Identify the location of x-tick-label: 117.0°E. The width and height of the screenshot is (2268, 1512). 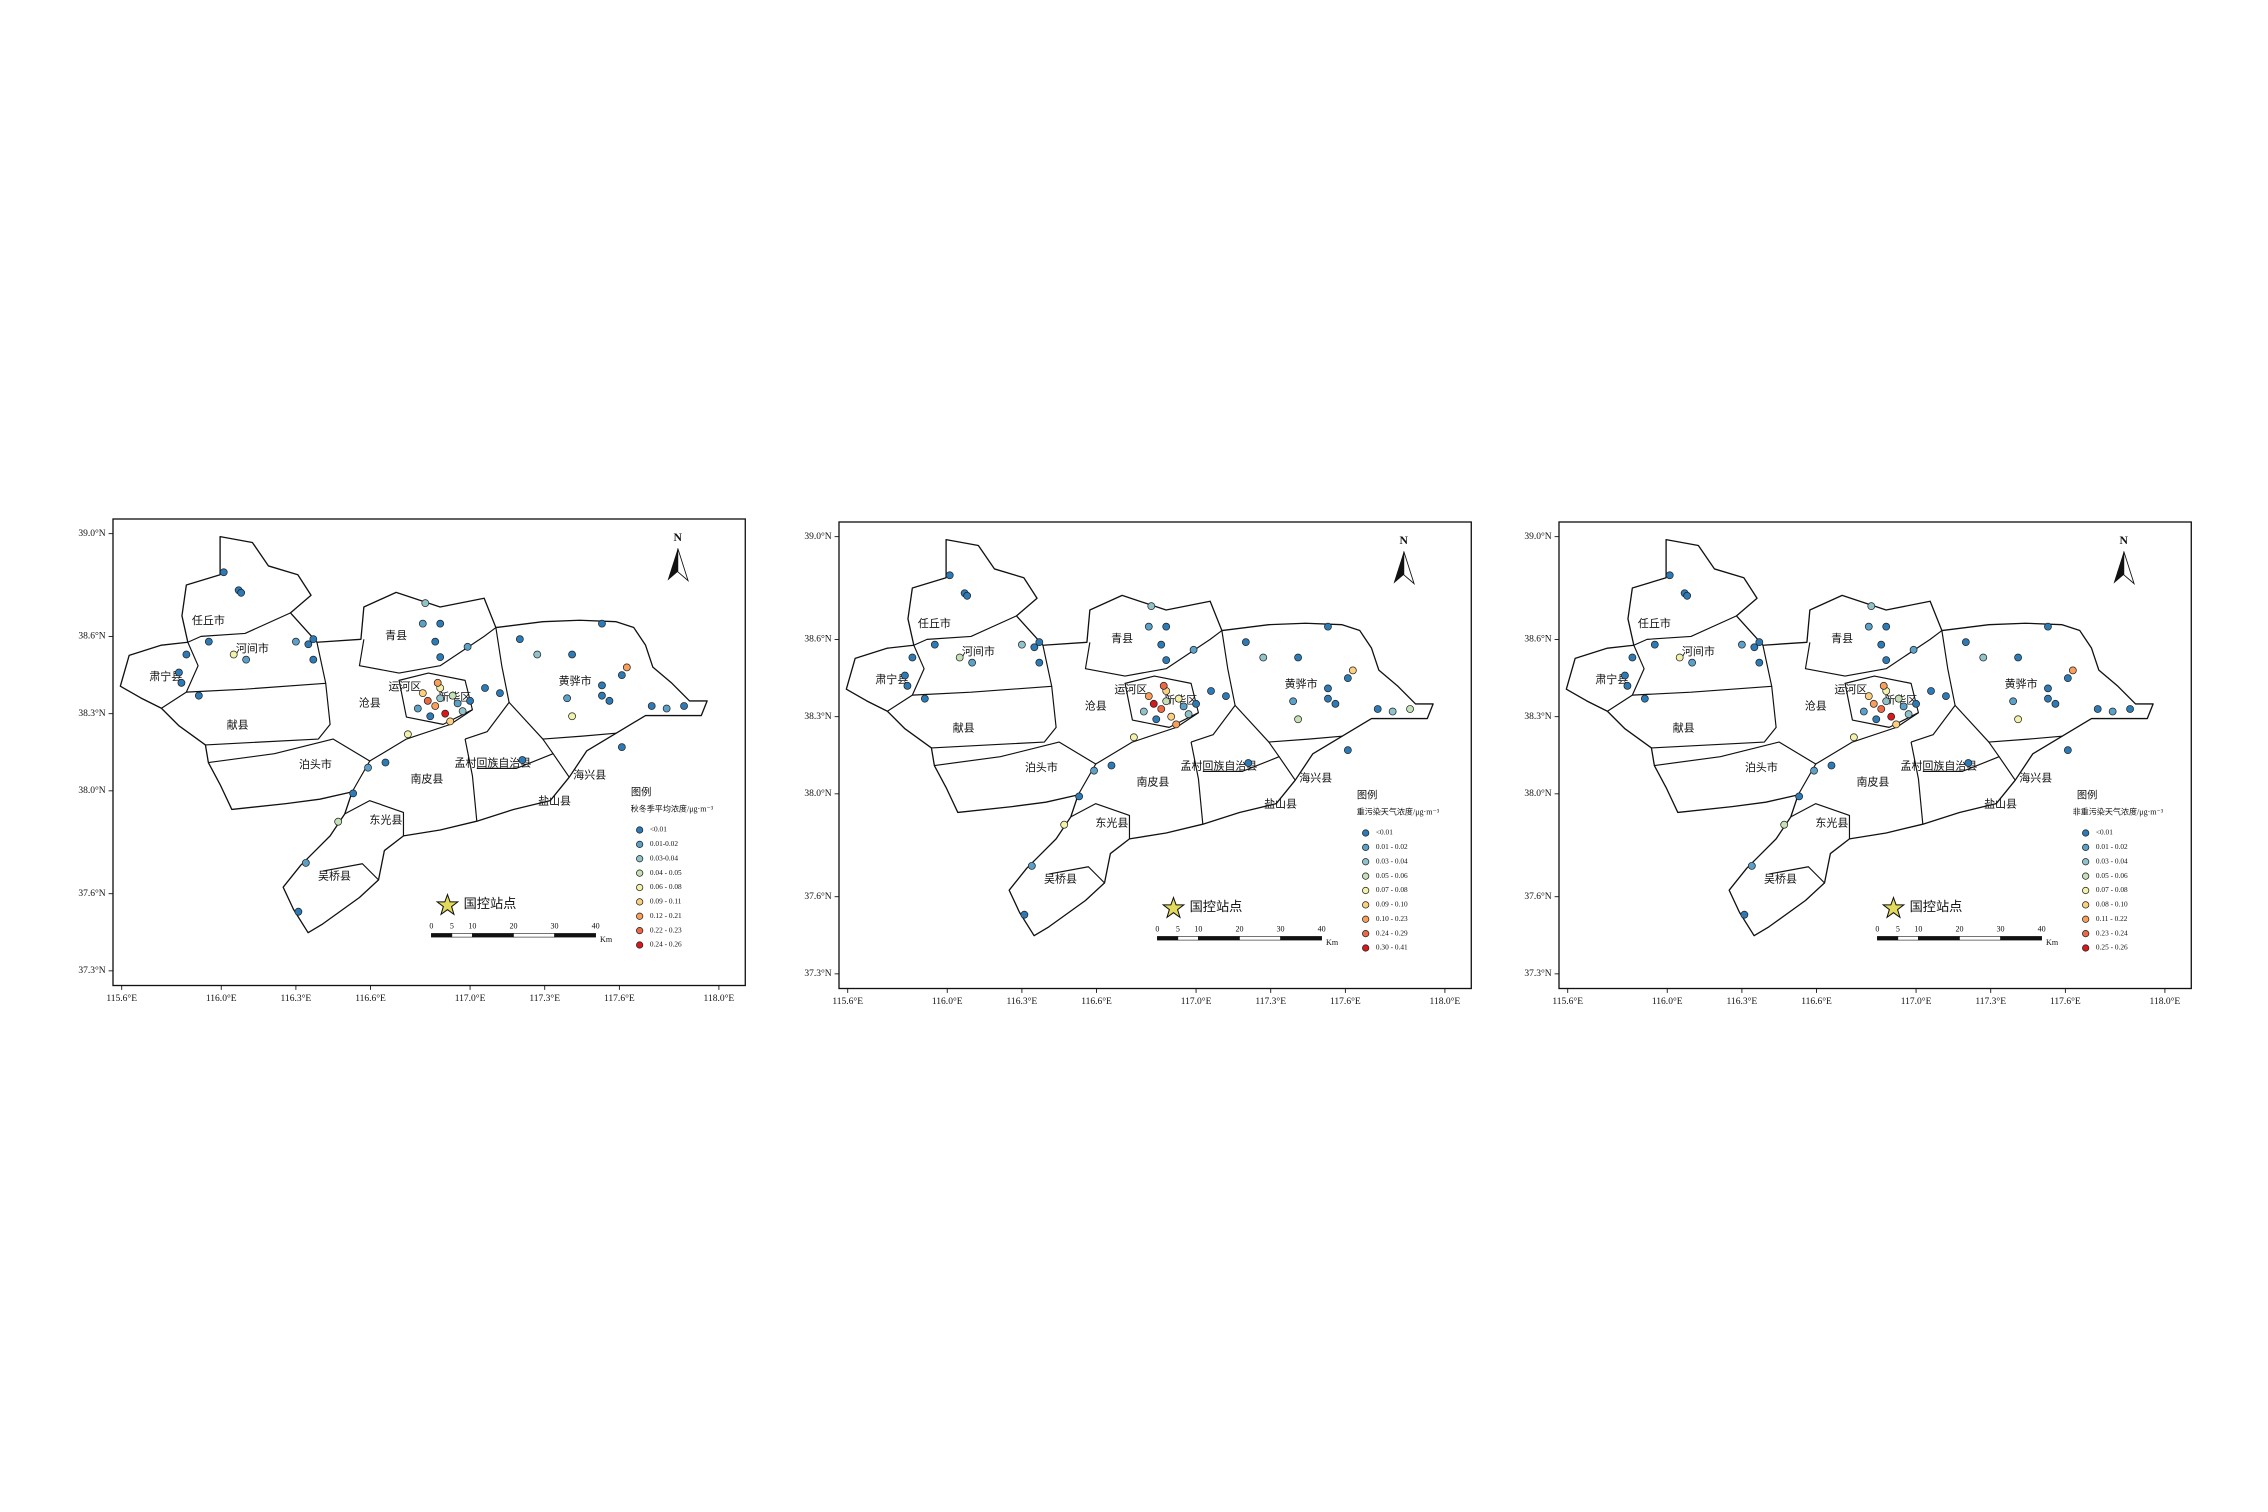
(1196, 1001).